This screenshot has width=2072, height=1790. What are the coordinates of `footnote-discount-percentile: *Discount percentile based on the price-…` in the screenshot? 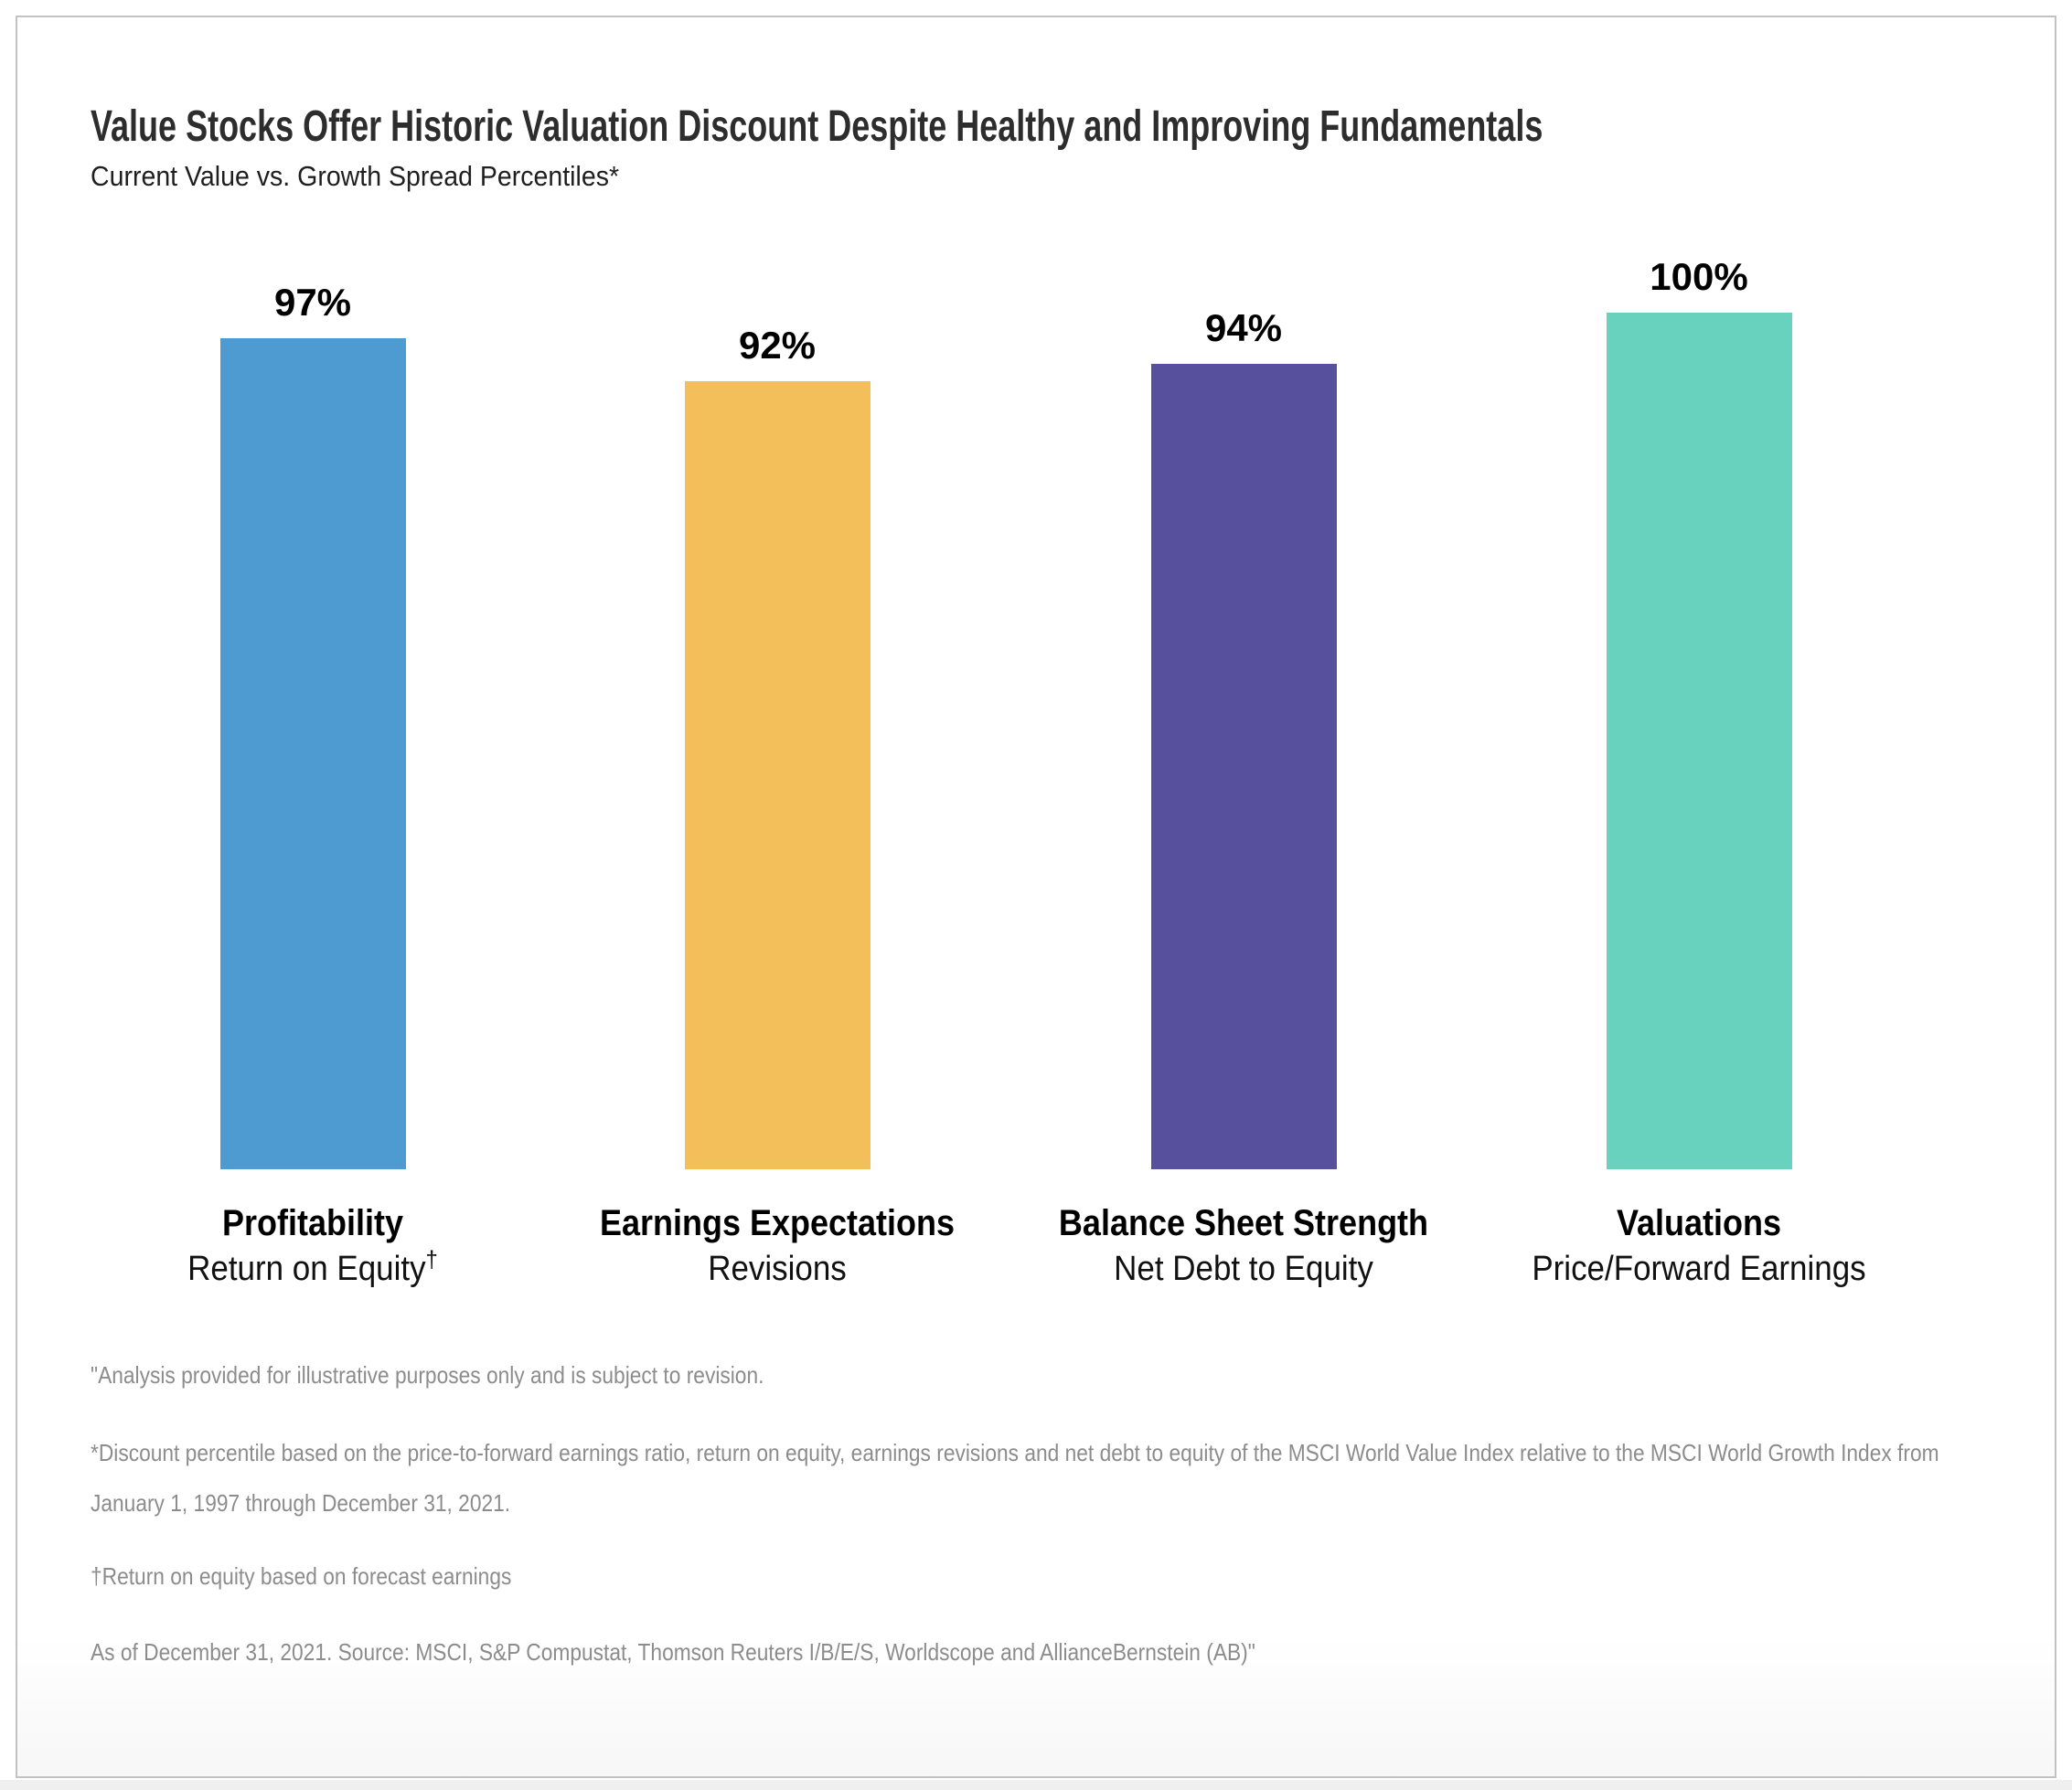 It's located at (1015, 1478).